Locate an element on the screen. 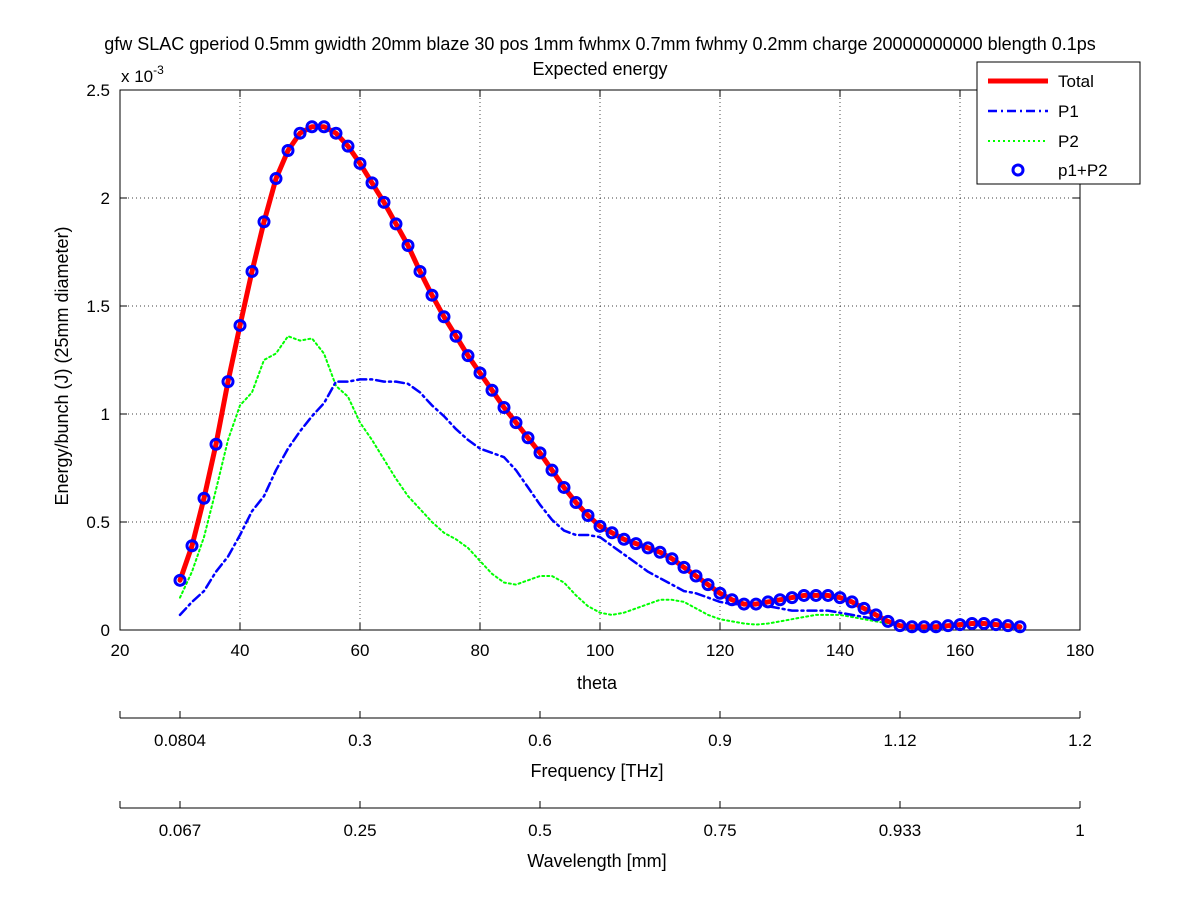 The height and width of the screenshot is (901, 1200). wavelength-axis: 0.067 0.25 0.5 0.75 0.933 1 is located at coordinates (602, 820).